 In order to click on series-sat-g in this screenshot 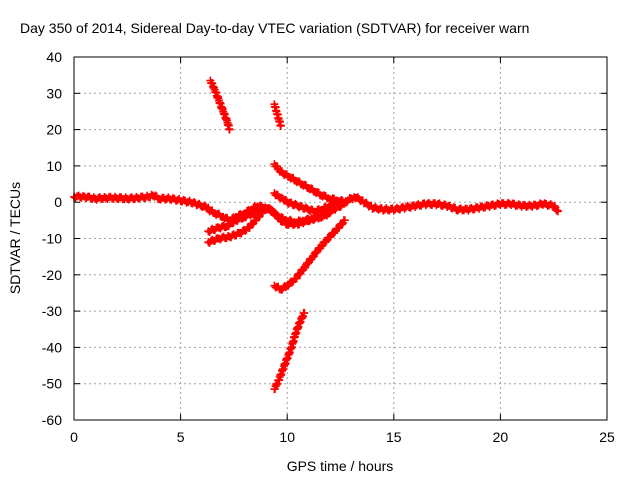, I will do `click(277, 115)`.